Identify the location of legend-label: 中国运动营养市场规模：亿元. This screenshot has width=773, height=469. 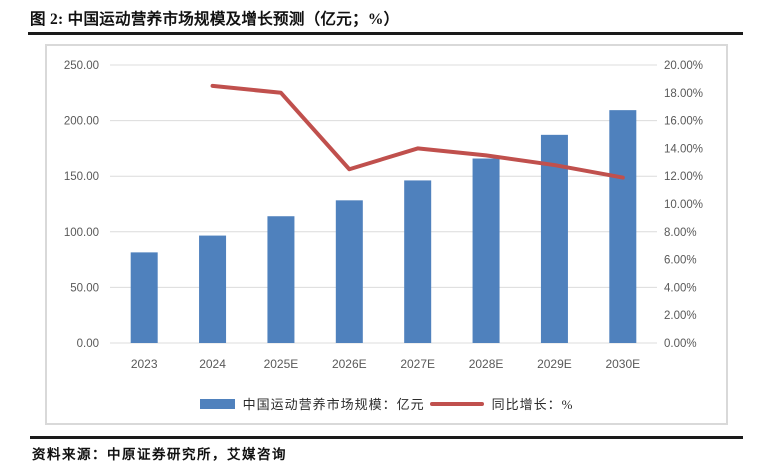
(333, 404).